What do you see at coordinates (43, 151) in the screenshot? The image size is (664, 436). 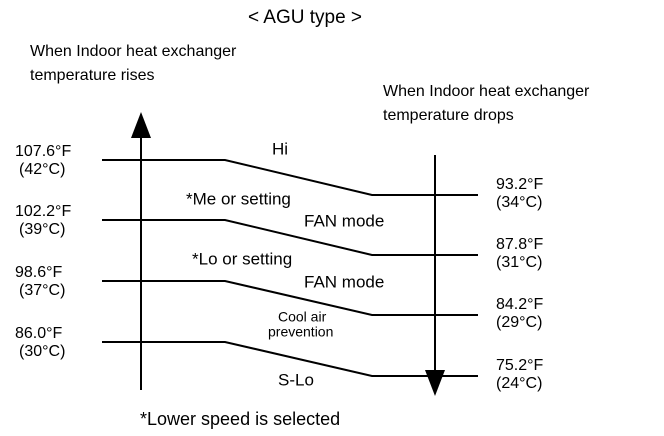 I see `left-temp-f: 107.6°F` at bounding box center [43, 151].